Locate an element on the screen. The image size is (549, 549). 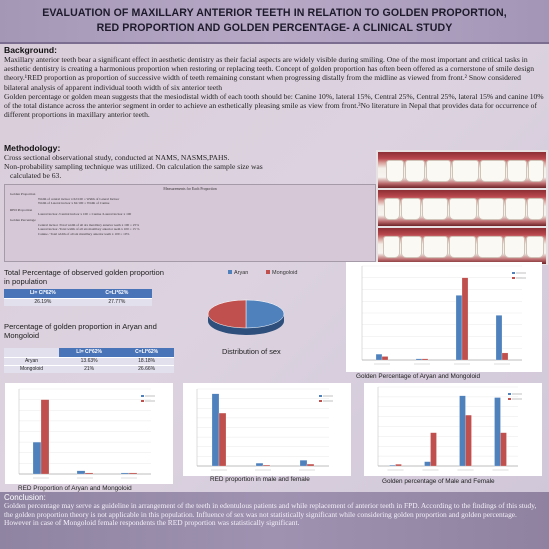
gp-sex-svg is located at coordinates (449, 428).